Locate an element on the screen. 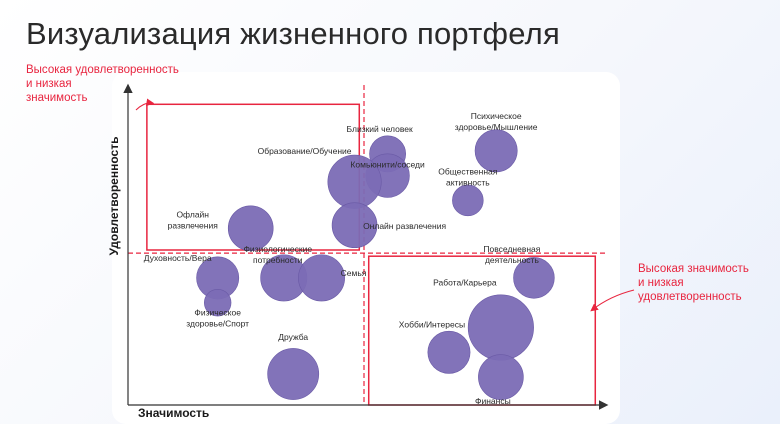  bubble-label: Образование/Обучение is located at coordinates (305, 151).